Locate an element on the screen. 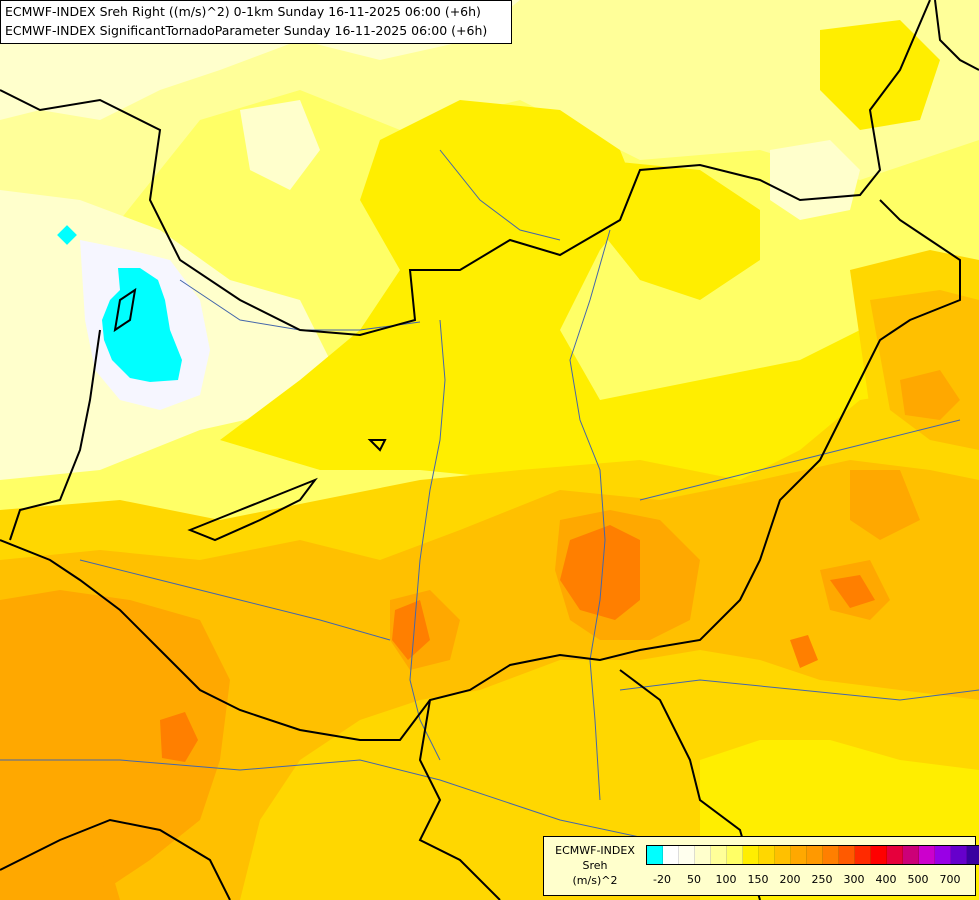  legend-label: 250 is located at coordinates (822, 879).